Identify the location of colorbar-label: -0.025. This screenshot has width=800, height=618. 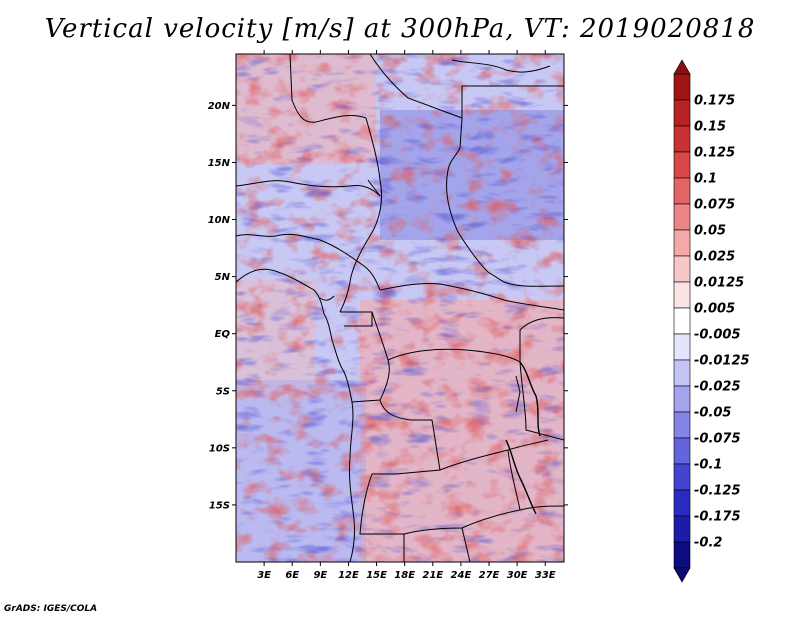
(717, 387).